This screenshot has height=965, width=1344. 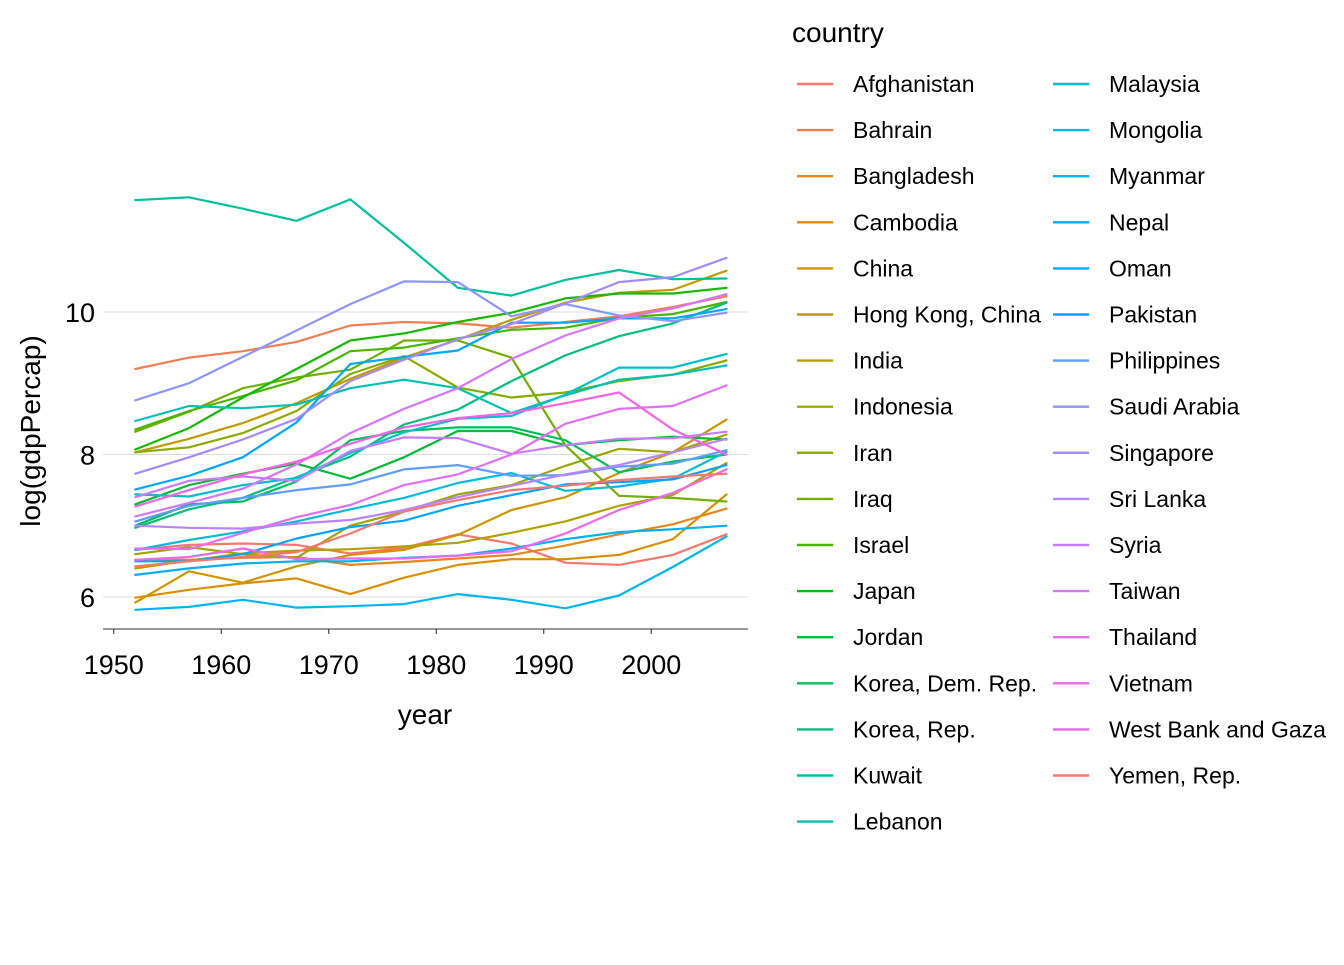 I want to click on legend-item: Iran, so click(x=845, y=453).